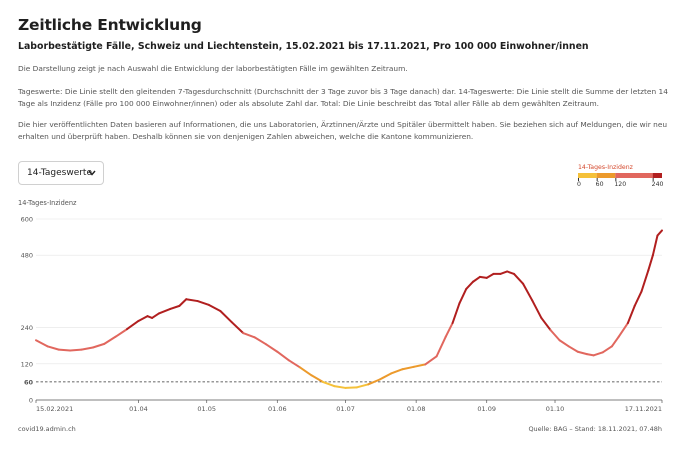 The width and height of the screenshot is (680, 453). What do you see at coordinates (579, 184) in the screenshot?
I see `legend-label: 0` at bounding box center [579, 184].